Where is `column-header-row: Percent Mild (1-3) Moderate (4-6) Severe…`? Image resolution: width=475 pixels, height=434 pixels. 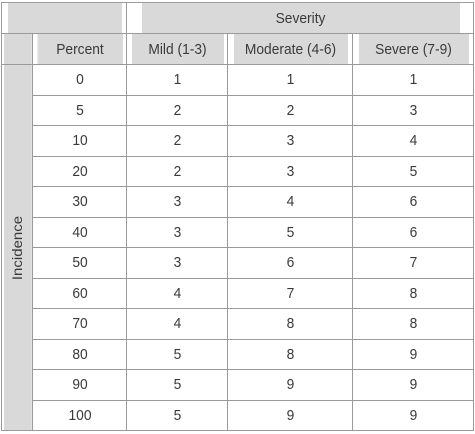
column-header-row: Percent Mild (1-3) Moderate (4-6) Severe… is located at coordinates (238, 49).